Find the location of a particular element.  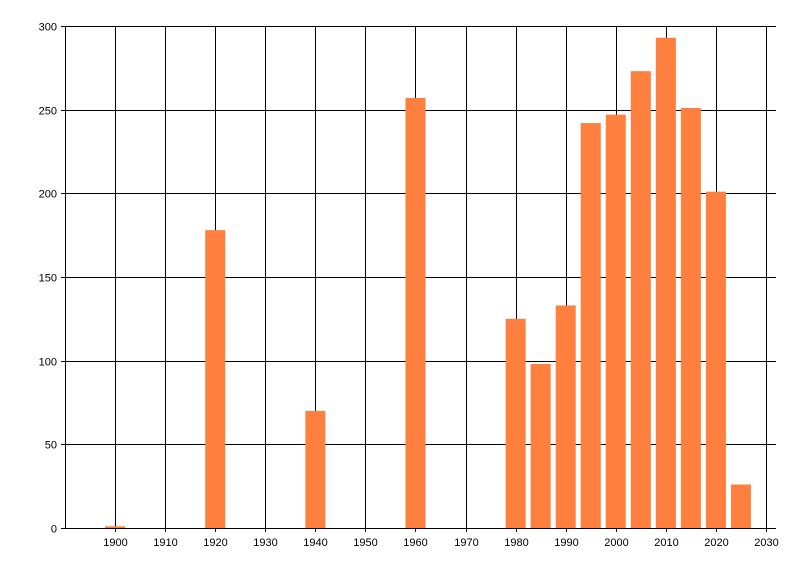

y-tick-label: 300 is located at coordinates (48, 28).